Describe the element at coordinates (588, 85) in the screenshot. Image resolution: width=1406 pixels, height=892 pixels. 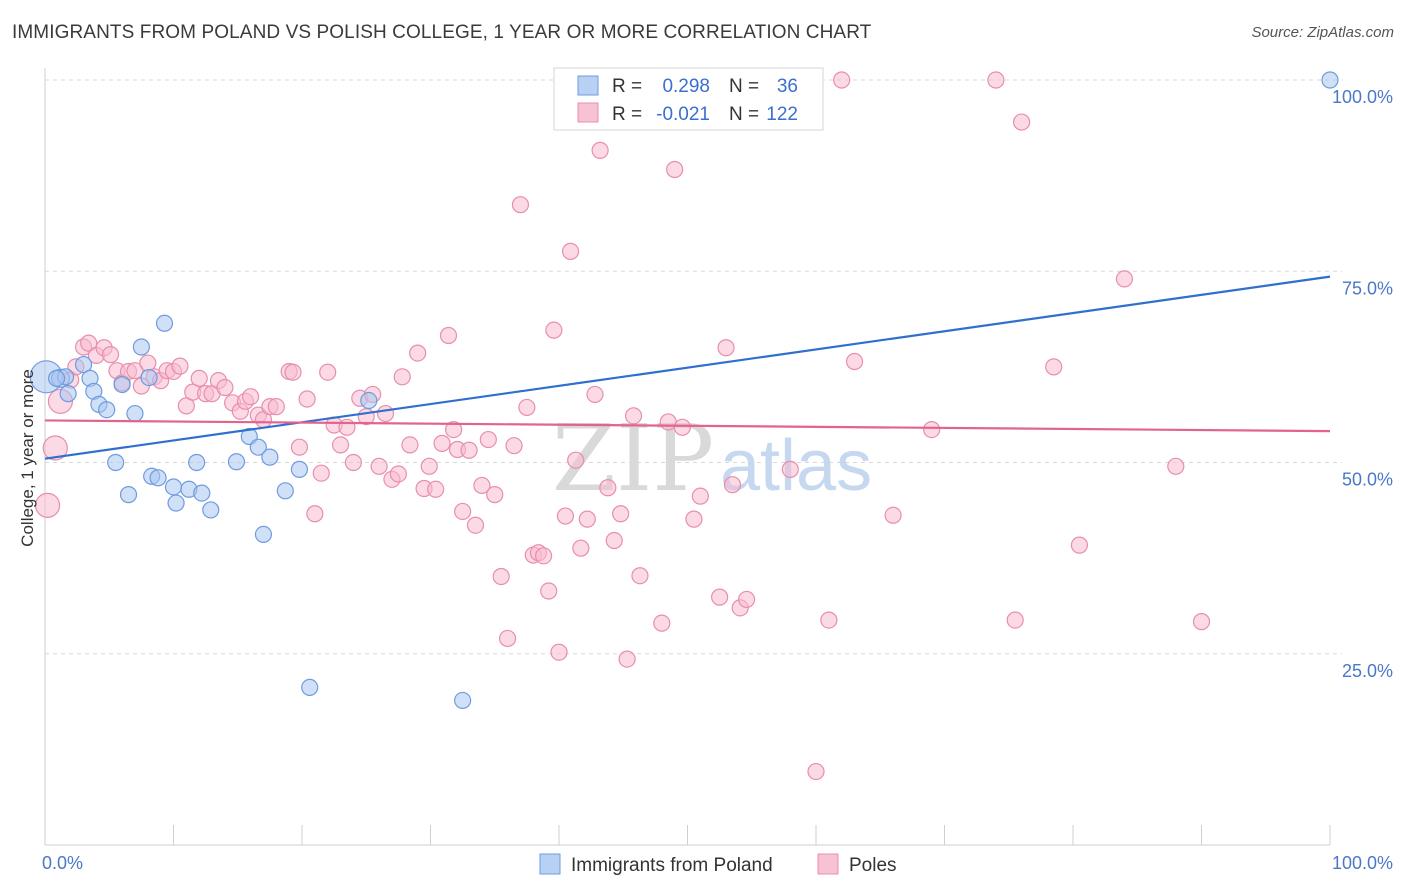
I see `legend-swatch-immigrants-from-poland` at that location.